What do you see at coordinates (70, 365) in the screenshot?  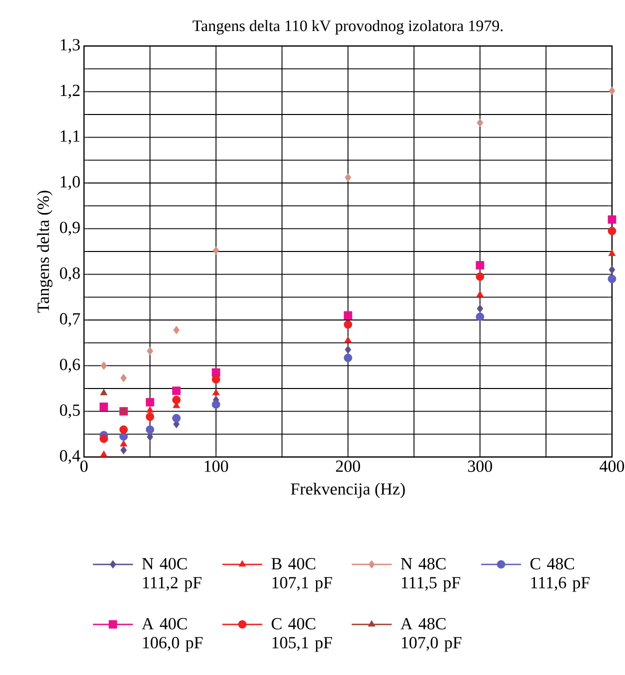 I see `y-tick-label: 0,6` at bounding box center [70, 365].